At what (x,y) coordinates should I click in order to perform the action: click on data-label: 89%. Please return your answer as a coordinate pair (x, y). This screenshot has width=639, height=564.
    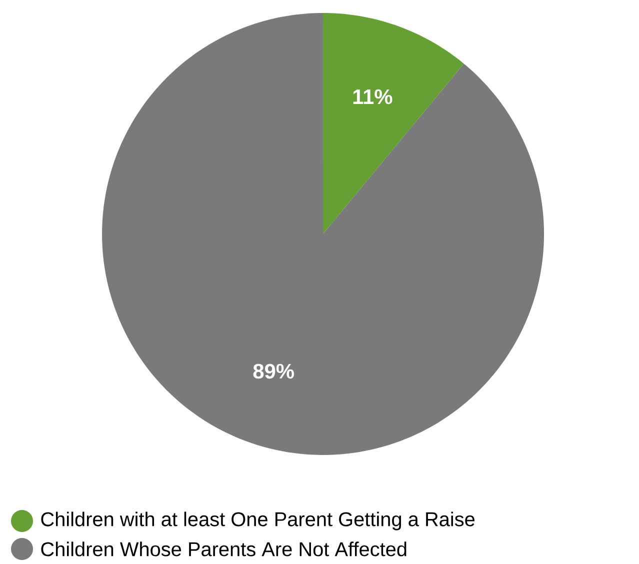
    Looking at the image, I should click on (273, 371).